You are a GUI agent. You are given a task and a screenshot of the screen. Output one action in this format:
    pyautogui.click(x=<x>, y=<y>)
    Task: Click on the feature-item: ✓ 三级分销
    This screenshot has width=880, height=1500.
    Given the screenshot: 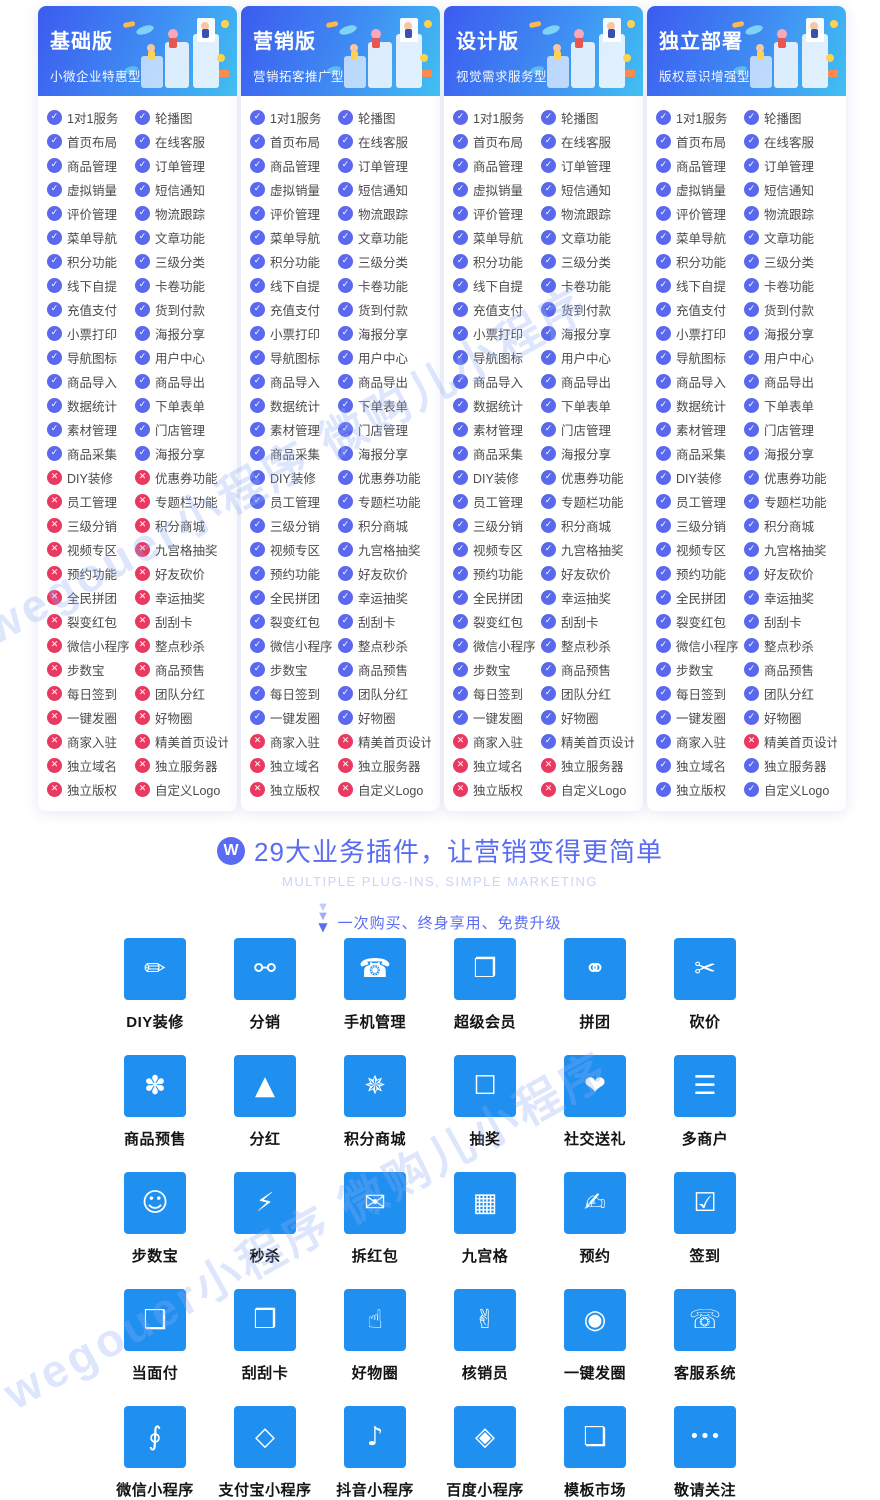 What is the action you would take?
    pyautogui.click(x=700, y=525)
    